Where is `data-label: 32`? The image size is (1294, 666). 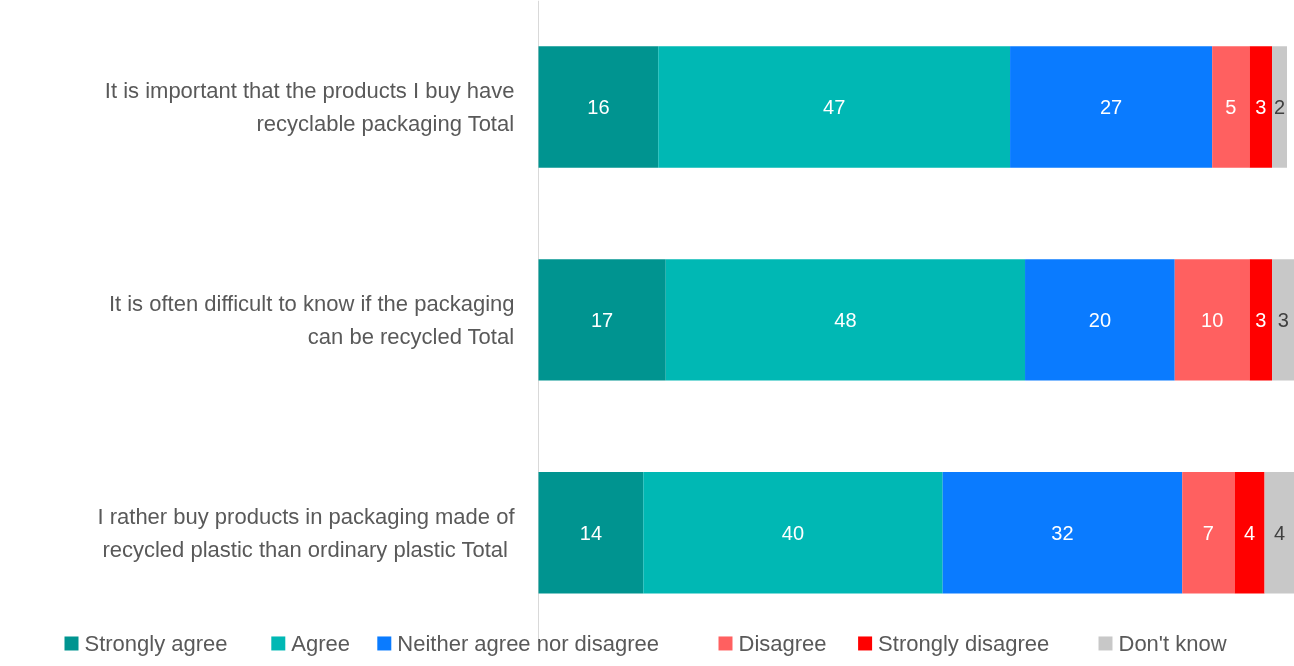 data-label: 32 is located at coordinates (1062, 532).